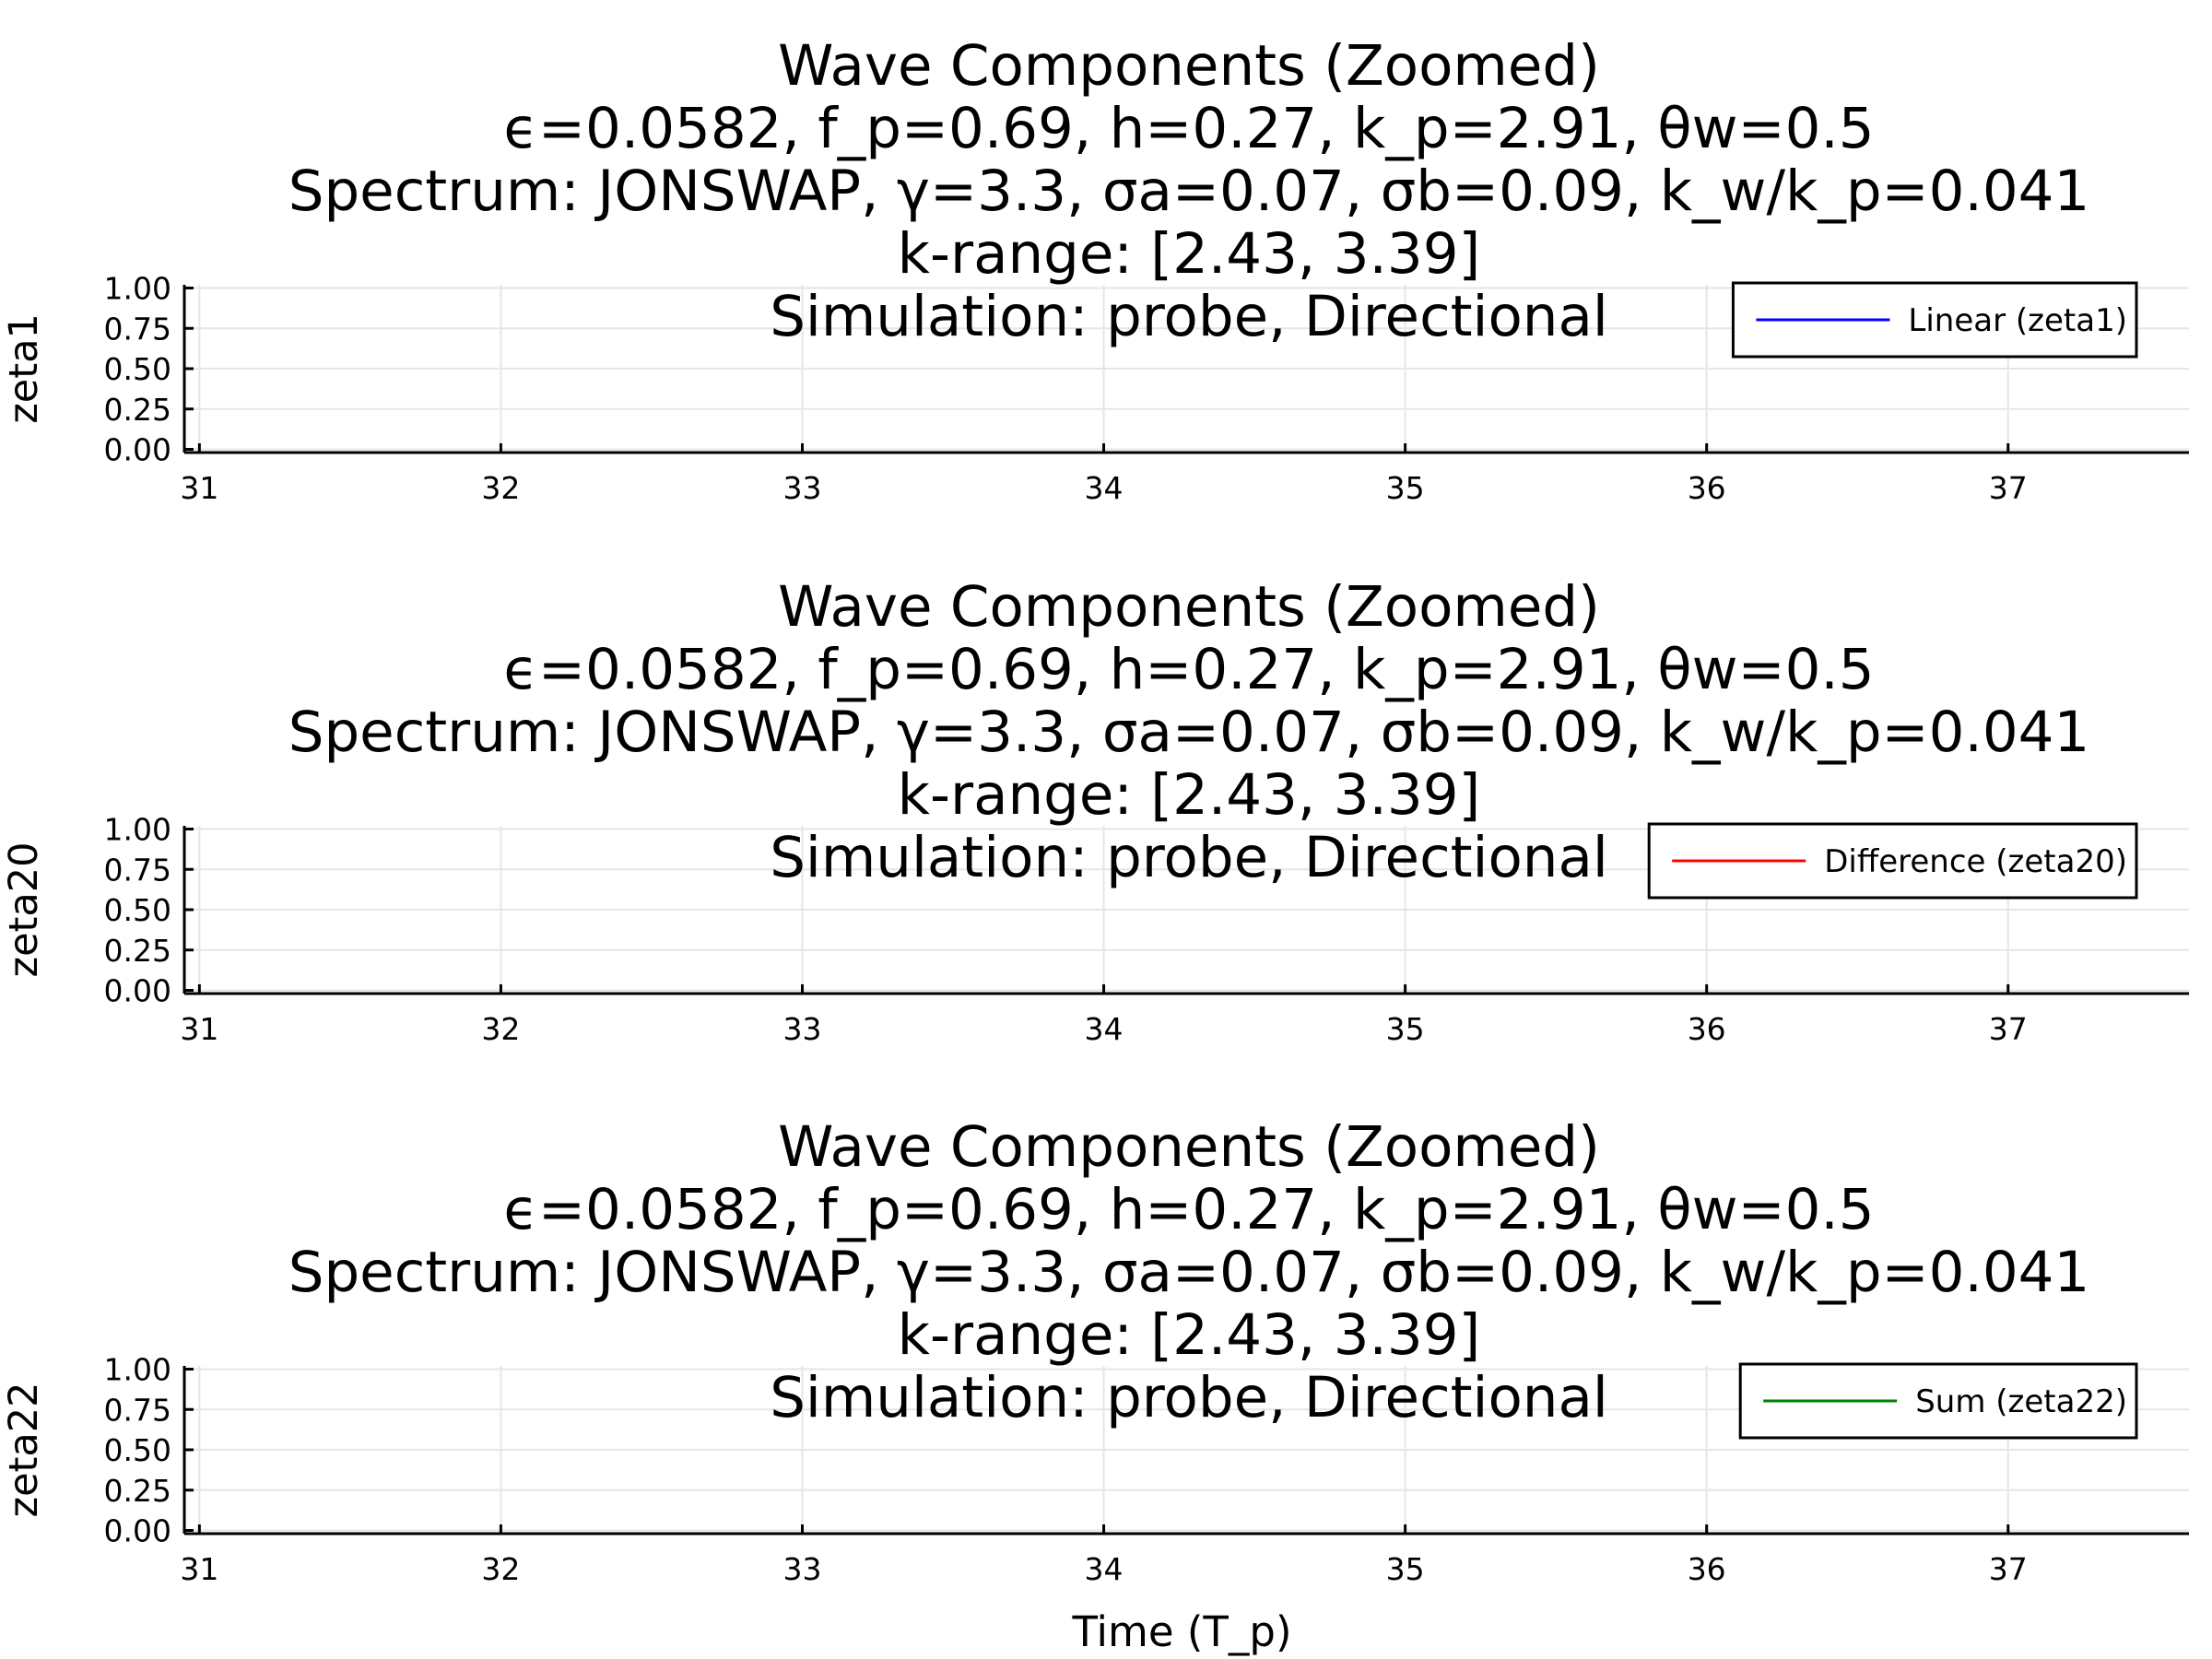 The width and height of the screenshot is (2212, 1659). I want to click on x-axis-label: Time (T_p), so click(1181, 1631).